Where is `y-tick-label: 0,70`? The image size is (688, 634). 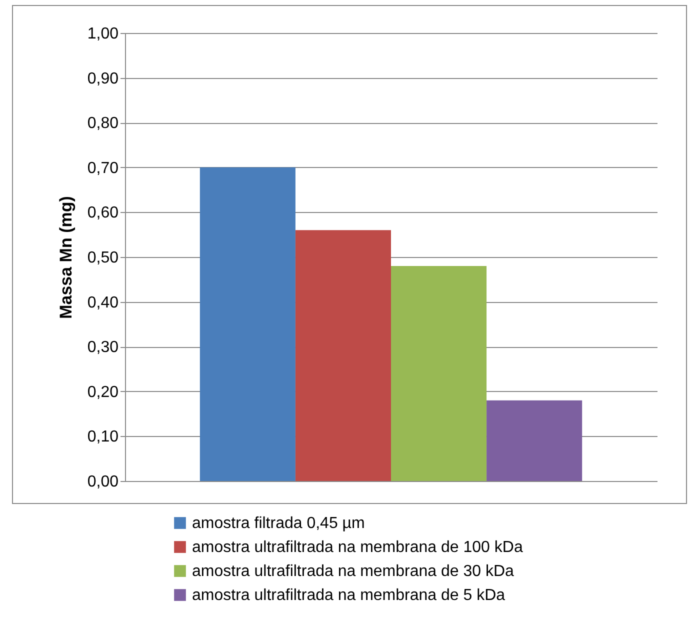
y-tick-label: 0,70 is located at coordinates (103, 168).